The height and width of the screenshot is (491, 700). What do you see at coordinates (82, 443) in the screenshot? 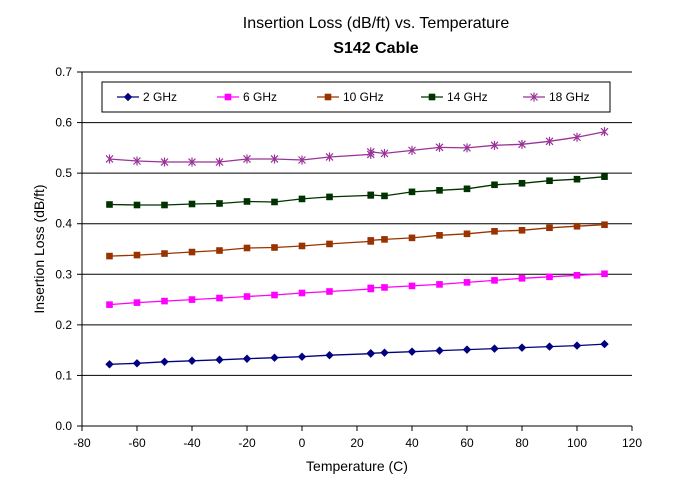
I see `x-tick-label: -80` at bounding box center [82, 443].